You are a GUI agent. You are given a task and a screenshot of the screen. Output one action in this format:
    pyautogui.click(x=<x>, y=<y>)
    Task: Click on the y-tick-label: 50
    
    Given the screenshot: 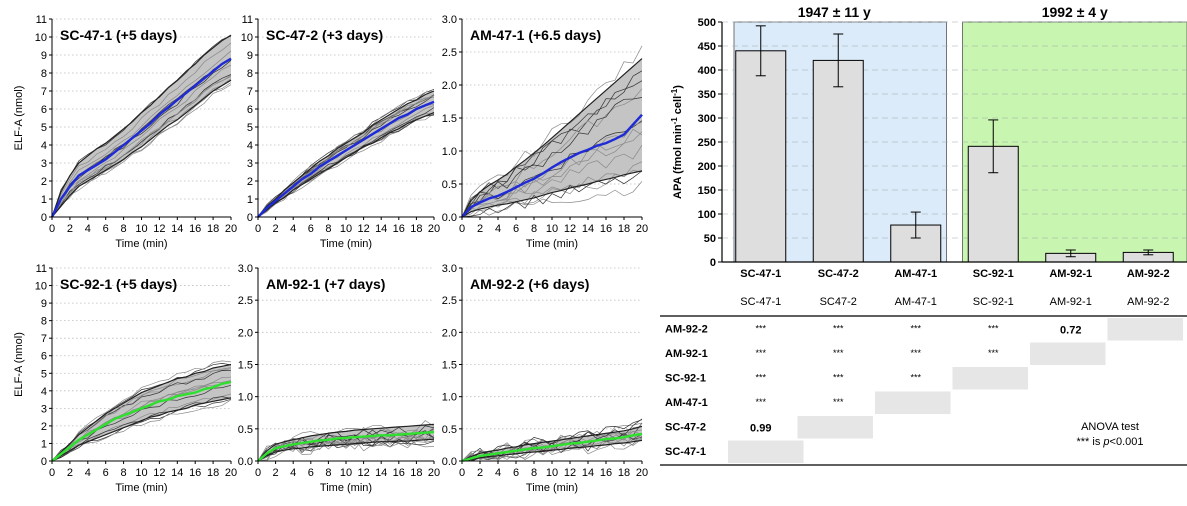 What is the action you would take?
    pyautogui.click(x=710, y=239)
    